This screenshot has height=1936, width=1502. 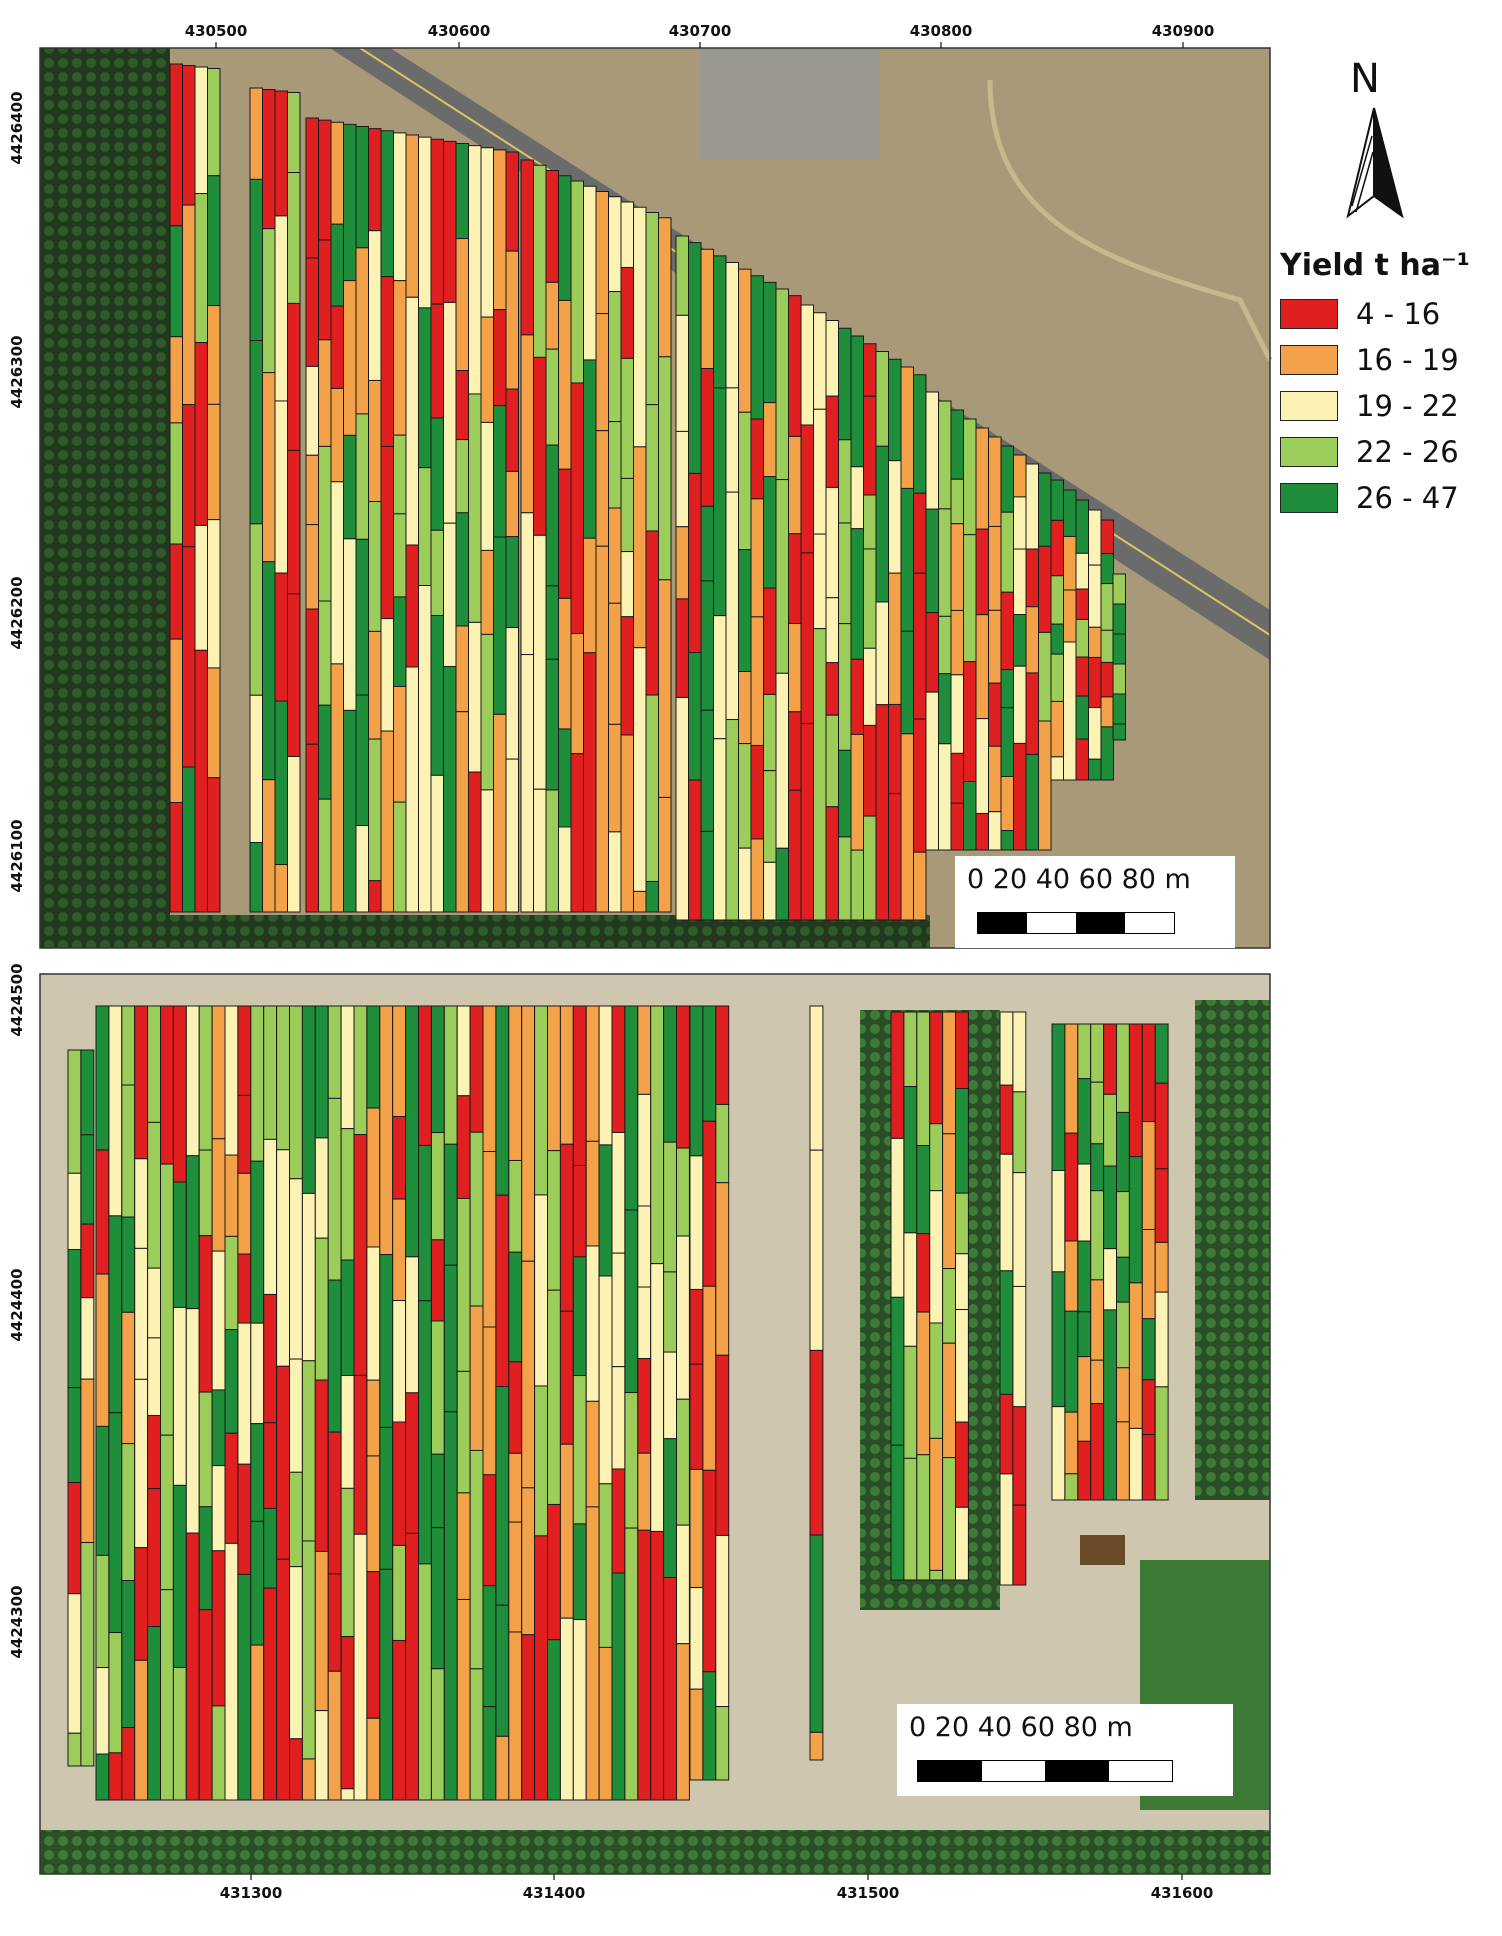 I want to click on bottom-y-axis-ticks: 4424500 4424400 4424300, so click(x=17, y=1310).